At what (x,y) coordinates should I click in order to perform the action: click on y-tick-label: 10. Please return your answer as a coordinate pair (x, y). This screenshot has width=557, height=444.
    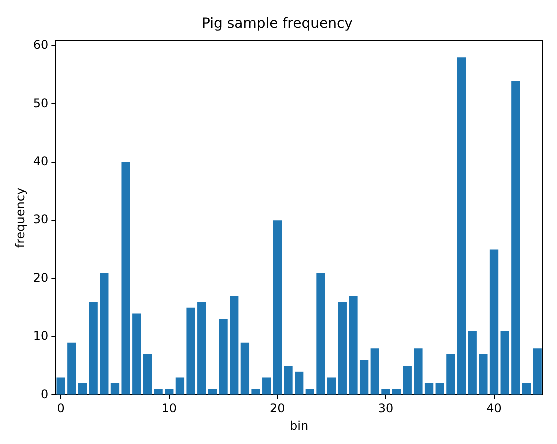
    Looking at the image, I should click on (41, 336).